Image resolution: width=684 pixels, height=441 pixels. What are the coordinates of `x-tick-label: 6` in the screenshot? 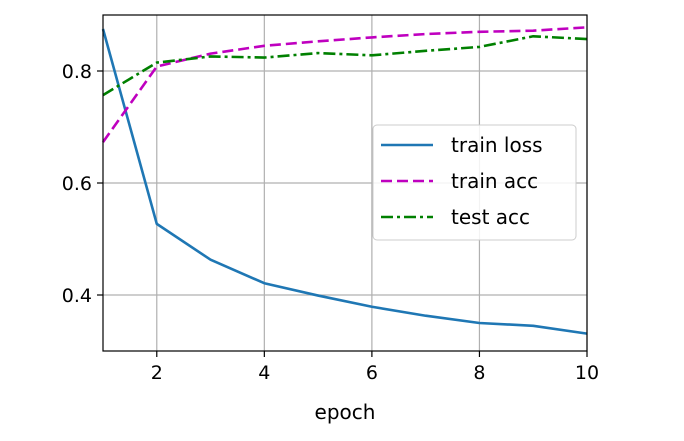 It's located at (372, 373).